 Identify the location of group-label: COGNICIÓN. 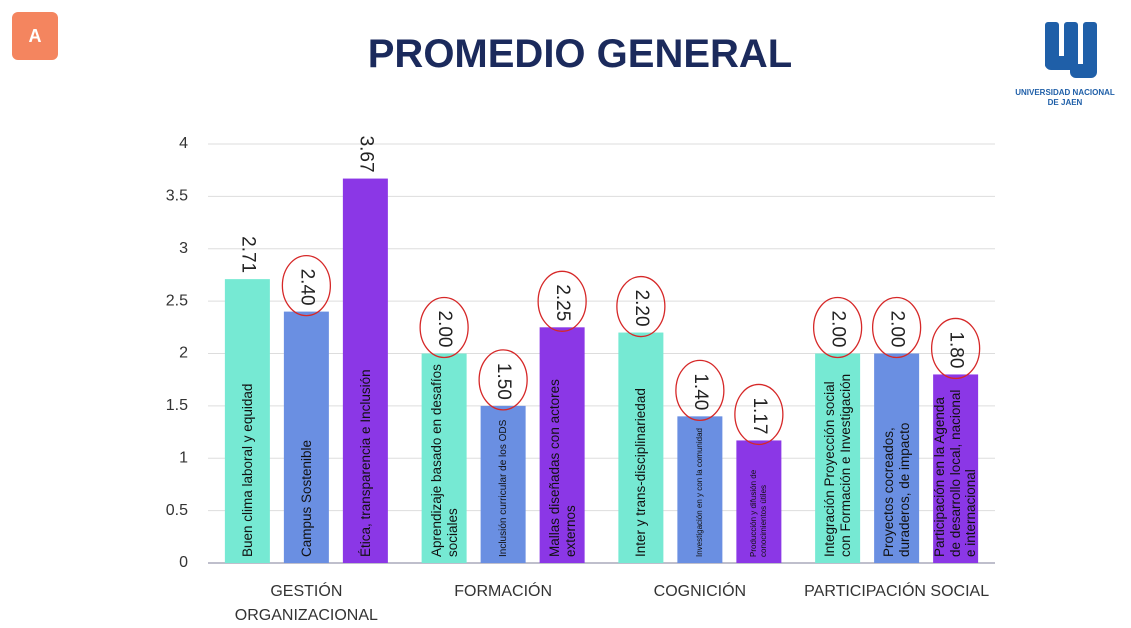
(700, 591).